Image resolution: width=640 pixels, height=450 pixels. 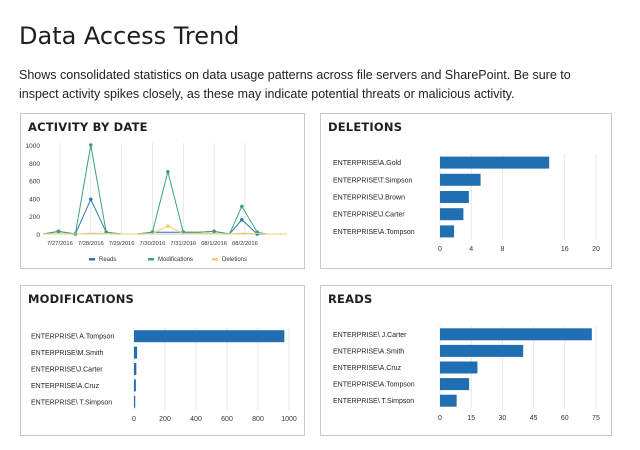 What do you see at coordinates (38, 235) in the screenshot?
I see `y-tick-label: 0` at bounding box center [38, 235].